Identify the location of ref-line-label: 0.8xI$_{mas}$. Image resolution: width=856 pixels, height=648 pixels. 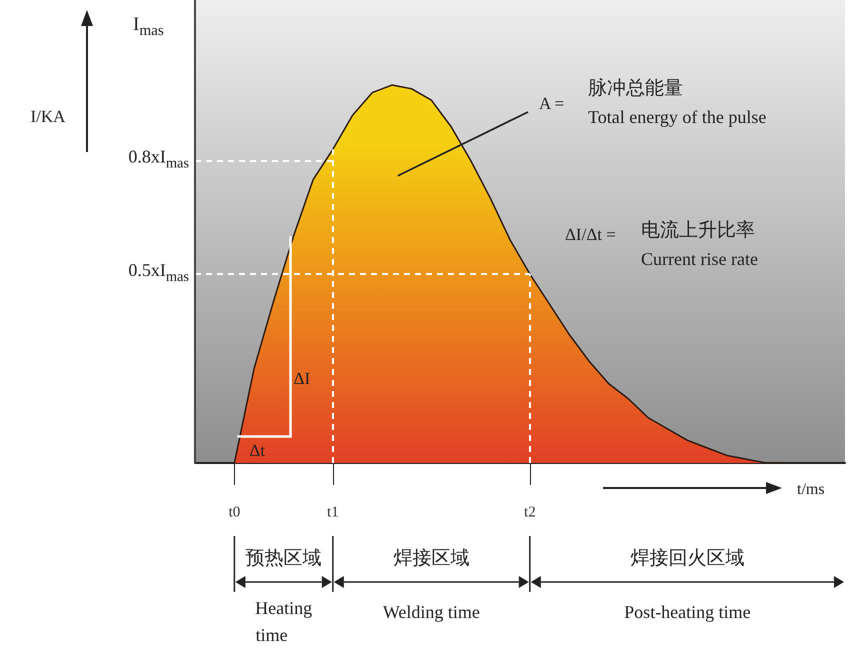
(159, 159).